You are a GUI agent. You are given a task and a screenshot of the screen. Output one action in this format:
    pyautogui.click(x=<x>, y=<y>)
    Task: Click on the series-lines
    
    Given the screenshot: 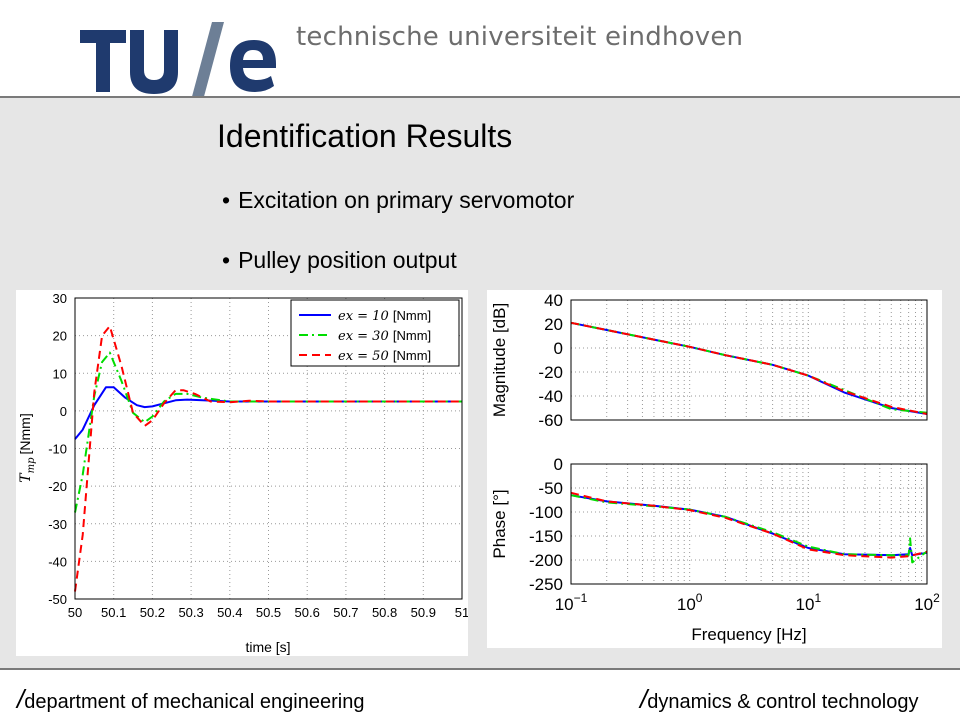 What is the action you would take?
    pyautogui.click(x=268, y=458)
    